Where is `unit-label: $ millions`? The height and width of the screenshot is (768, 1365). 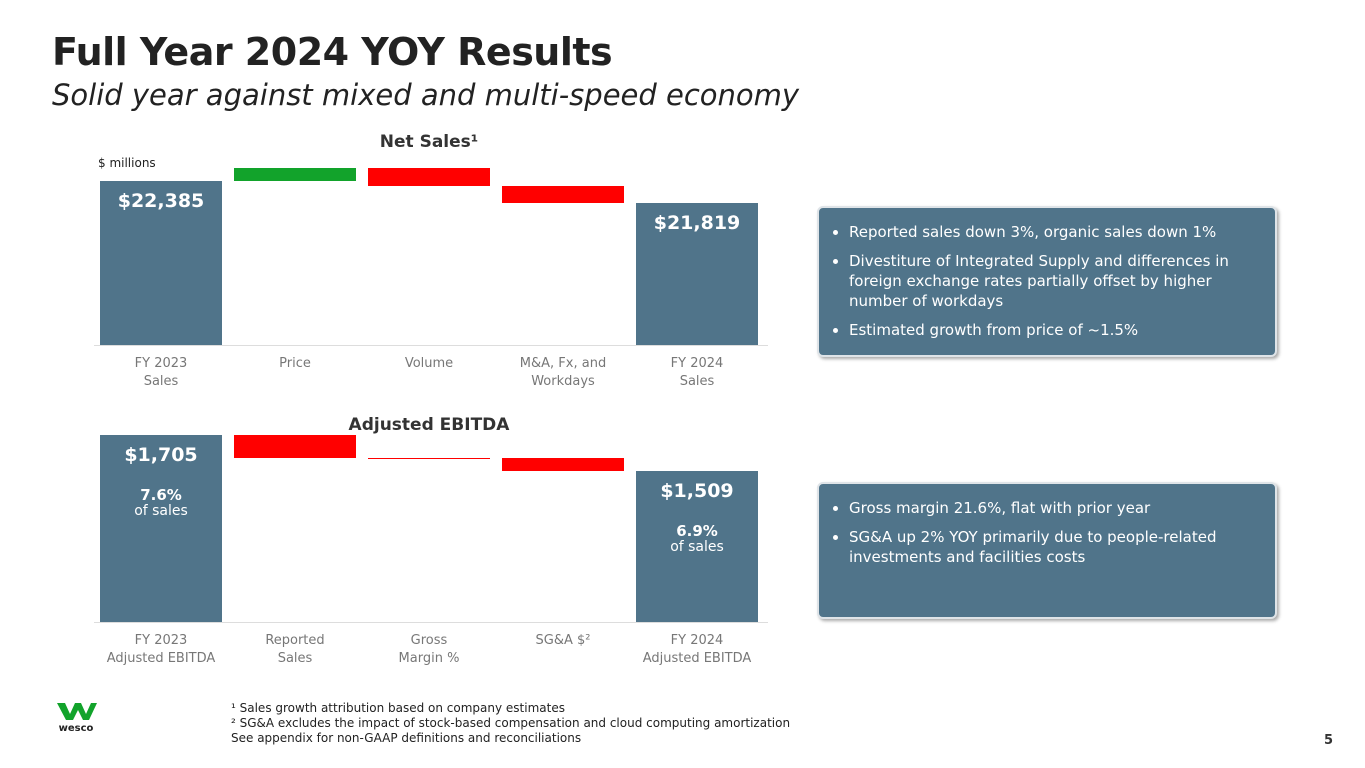
unit-label: $ millions is located at coordinates (127, 163).